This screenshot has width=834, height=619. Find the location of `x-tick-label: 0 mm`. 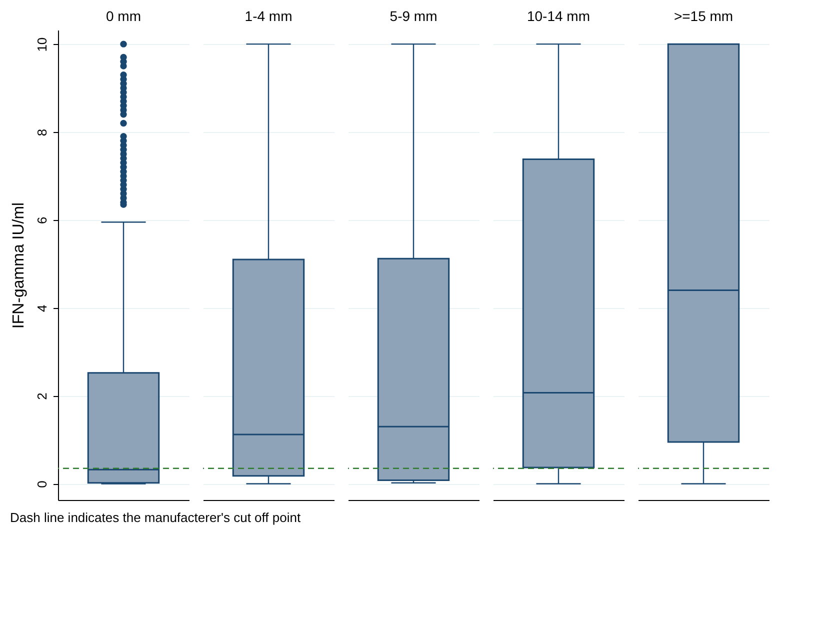

x-tick-label: 0 mm is located at coordinates (123, 16).